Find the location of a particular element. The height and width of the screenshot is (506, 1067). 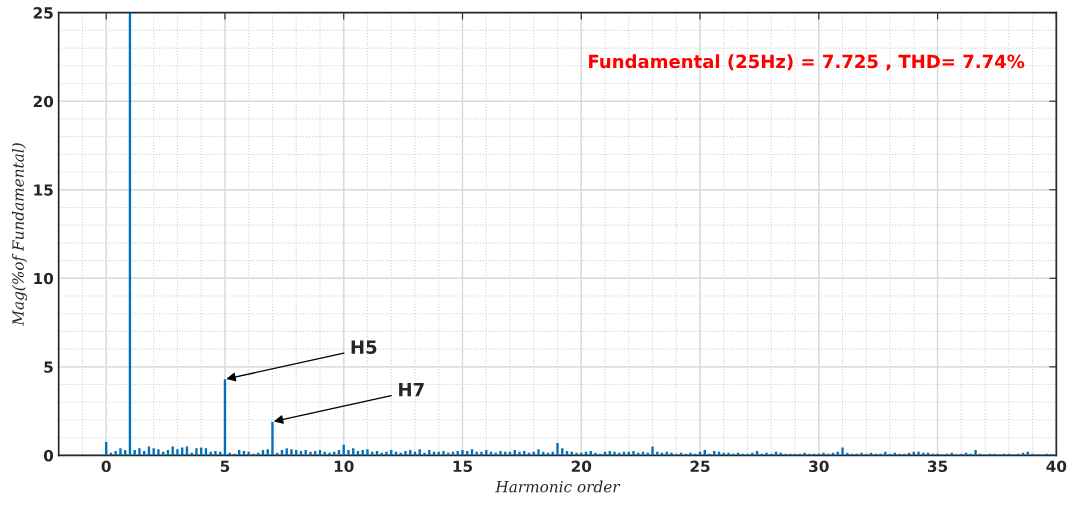

y-tick-label: 5 is located at coordinates (48, 367).